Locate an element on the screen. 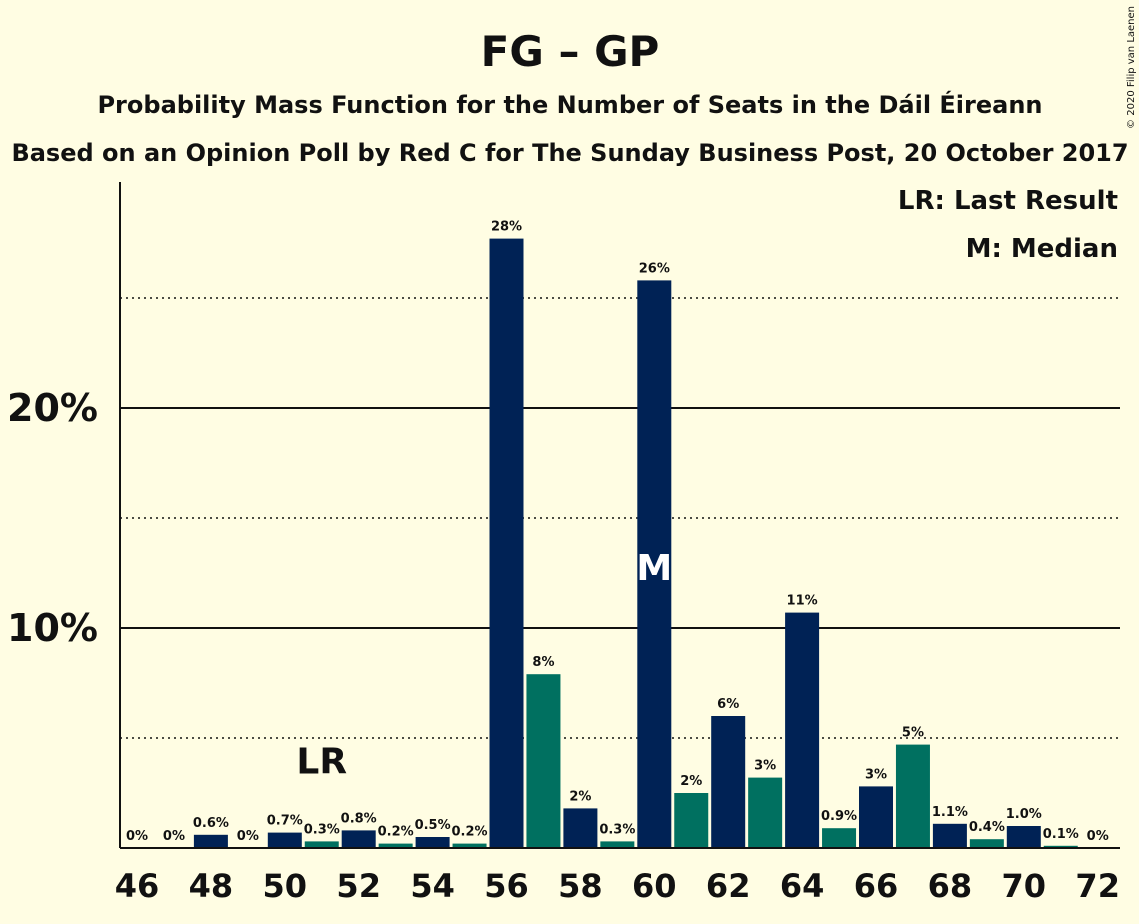 This screenshot has height=924, width=1139. data-label-seat-66: 3% is located at coordinates (876, 774).